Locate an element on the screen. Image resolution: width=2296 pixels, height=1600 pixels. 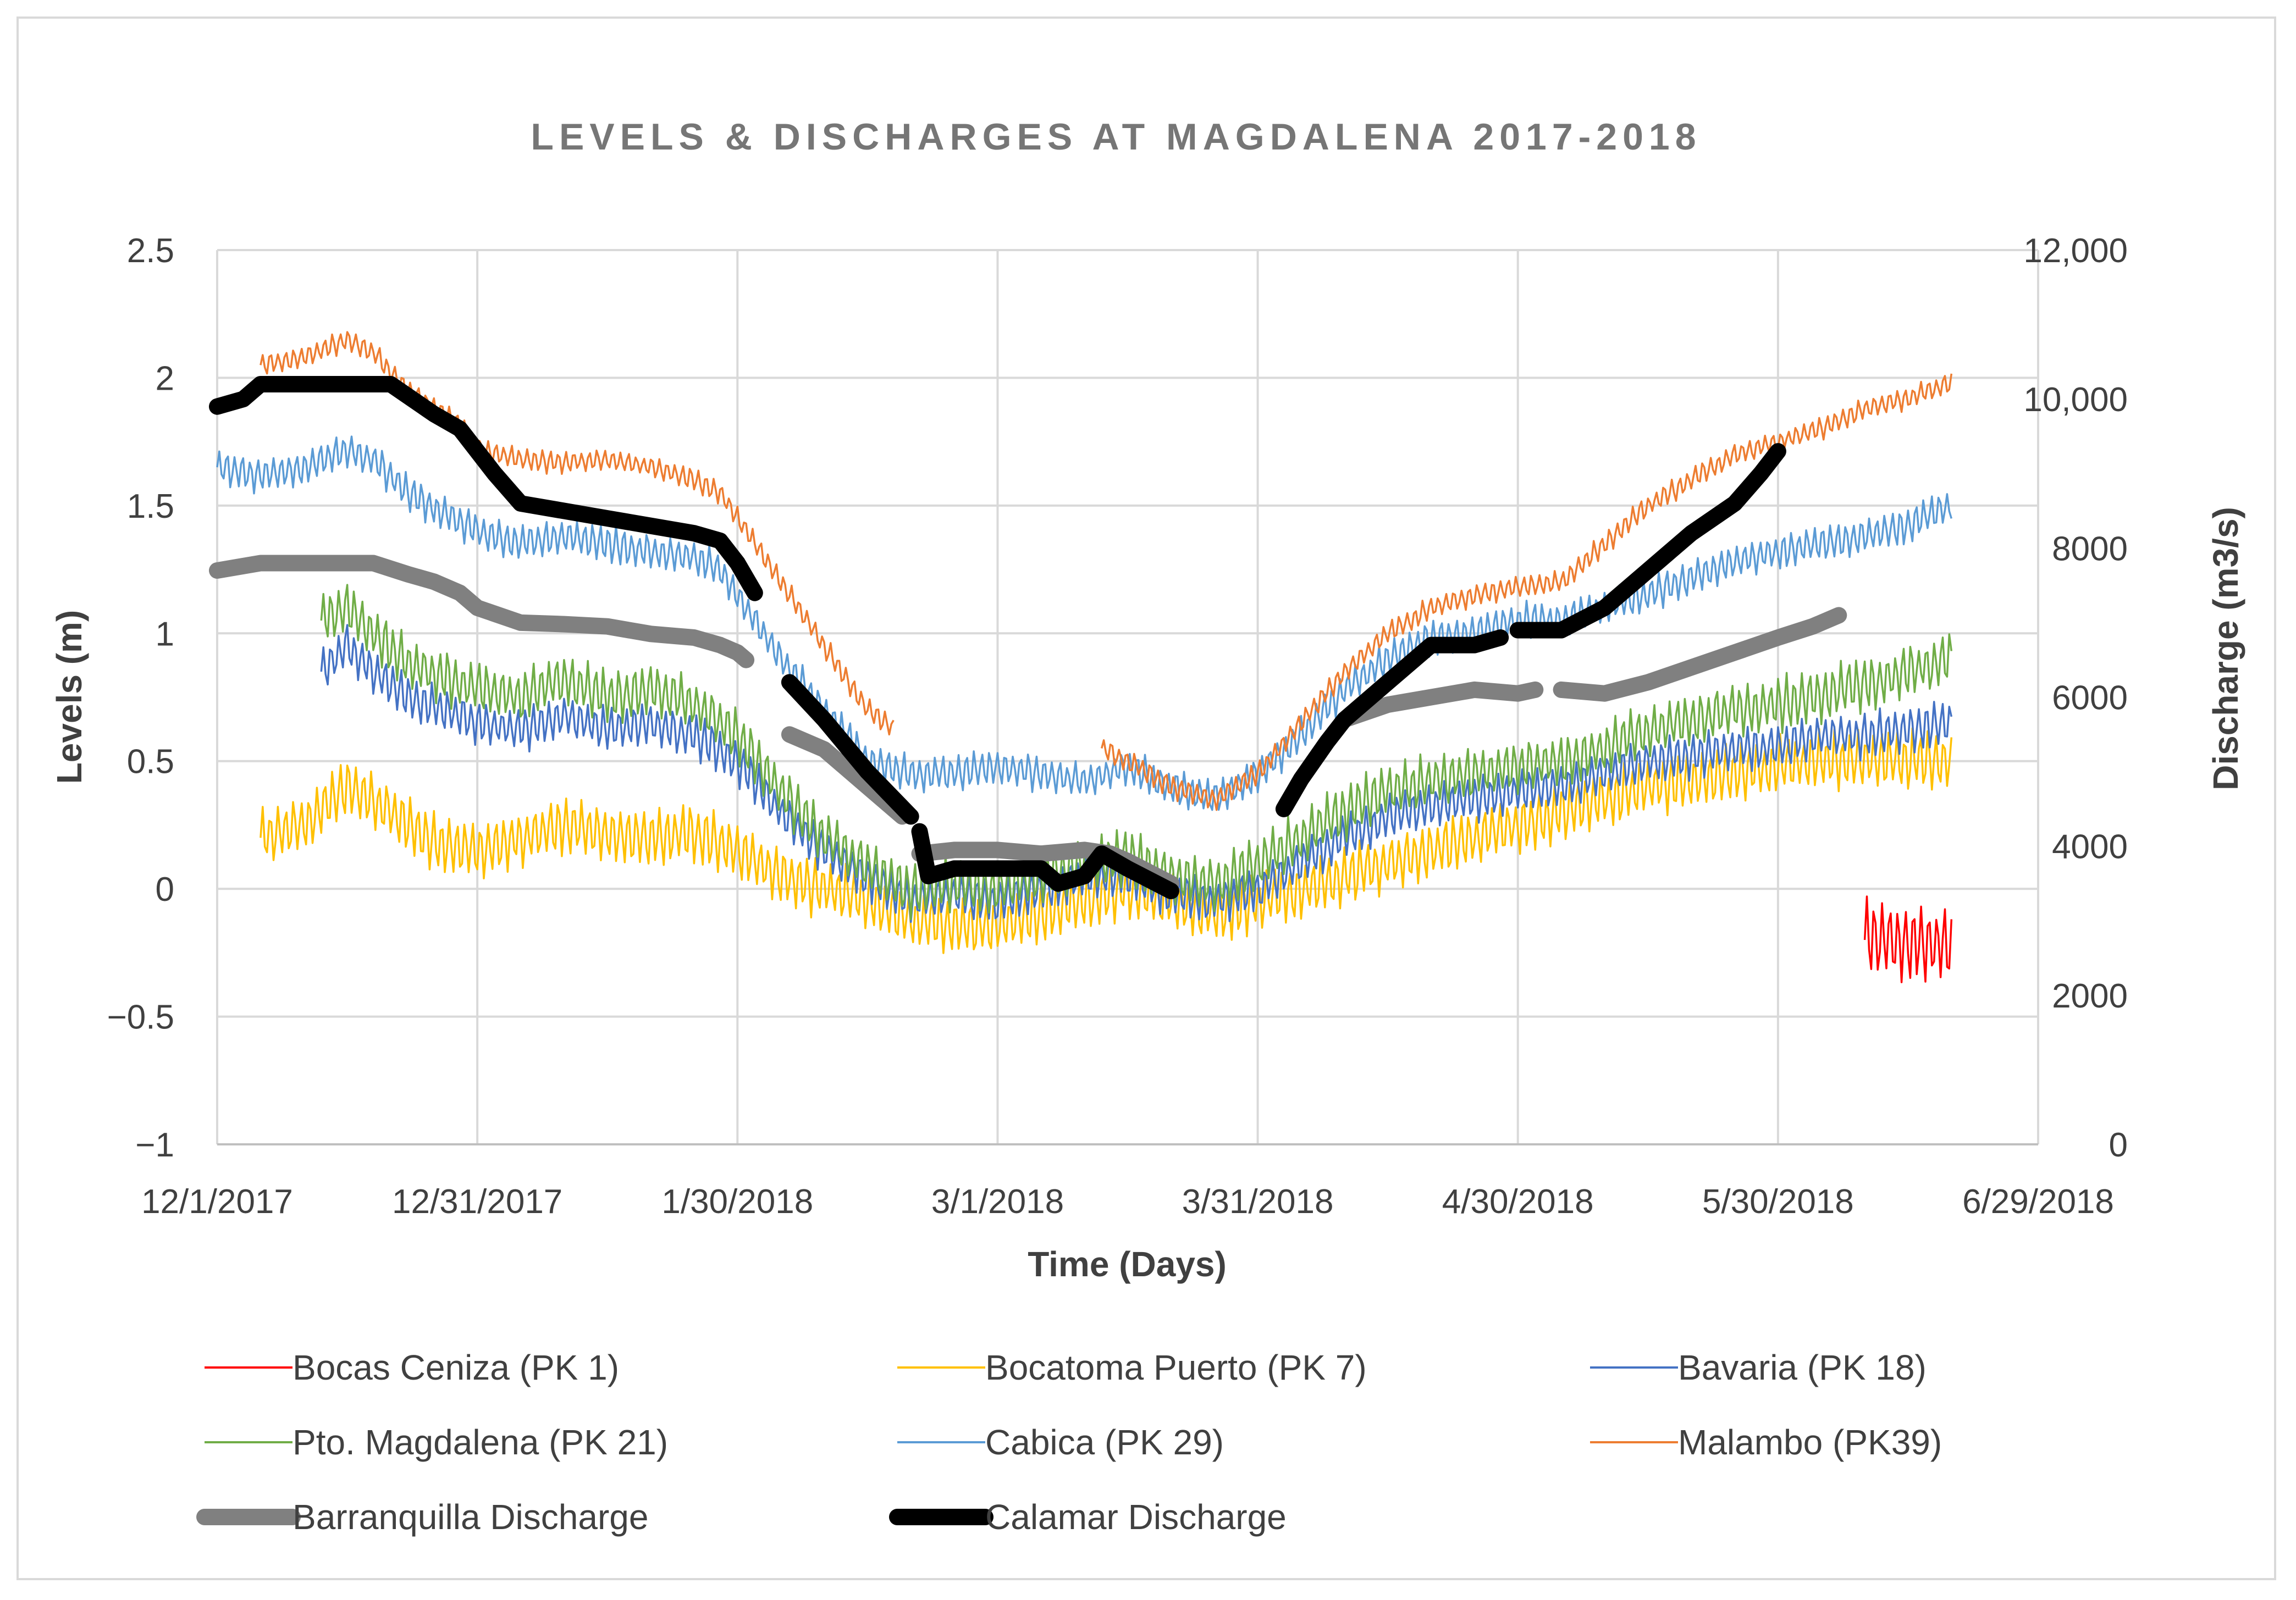
y-left-tick-label: 1 is located at coordinates (165, 634).